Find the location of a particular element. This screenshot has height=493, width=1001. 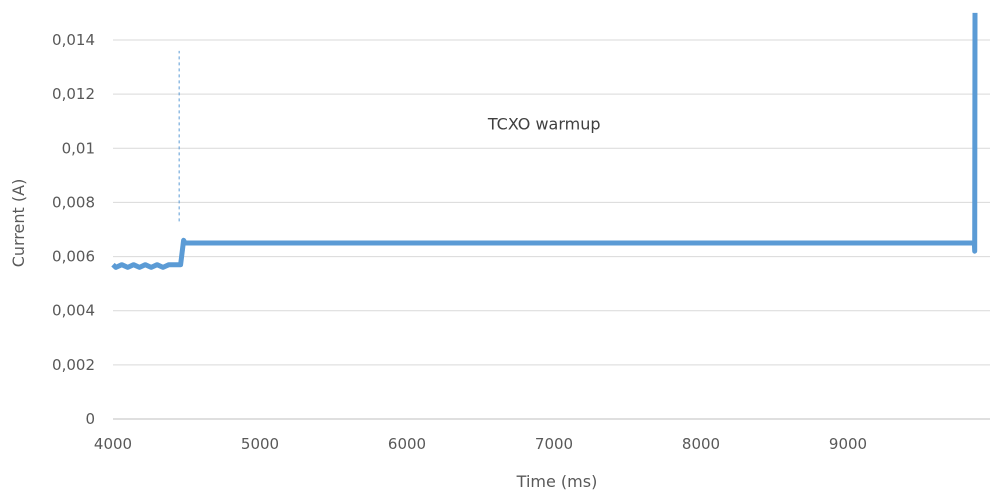

y-axis-ticks: 0 0,002 0,004 0,006 0,008 0,01 0,012 0,014 is located at coordinates (73, 229).